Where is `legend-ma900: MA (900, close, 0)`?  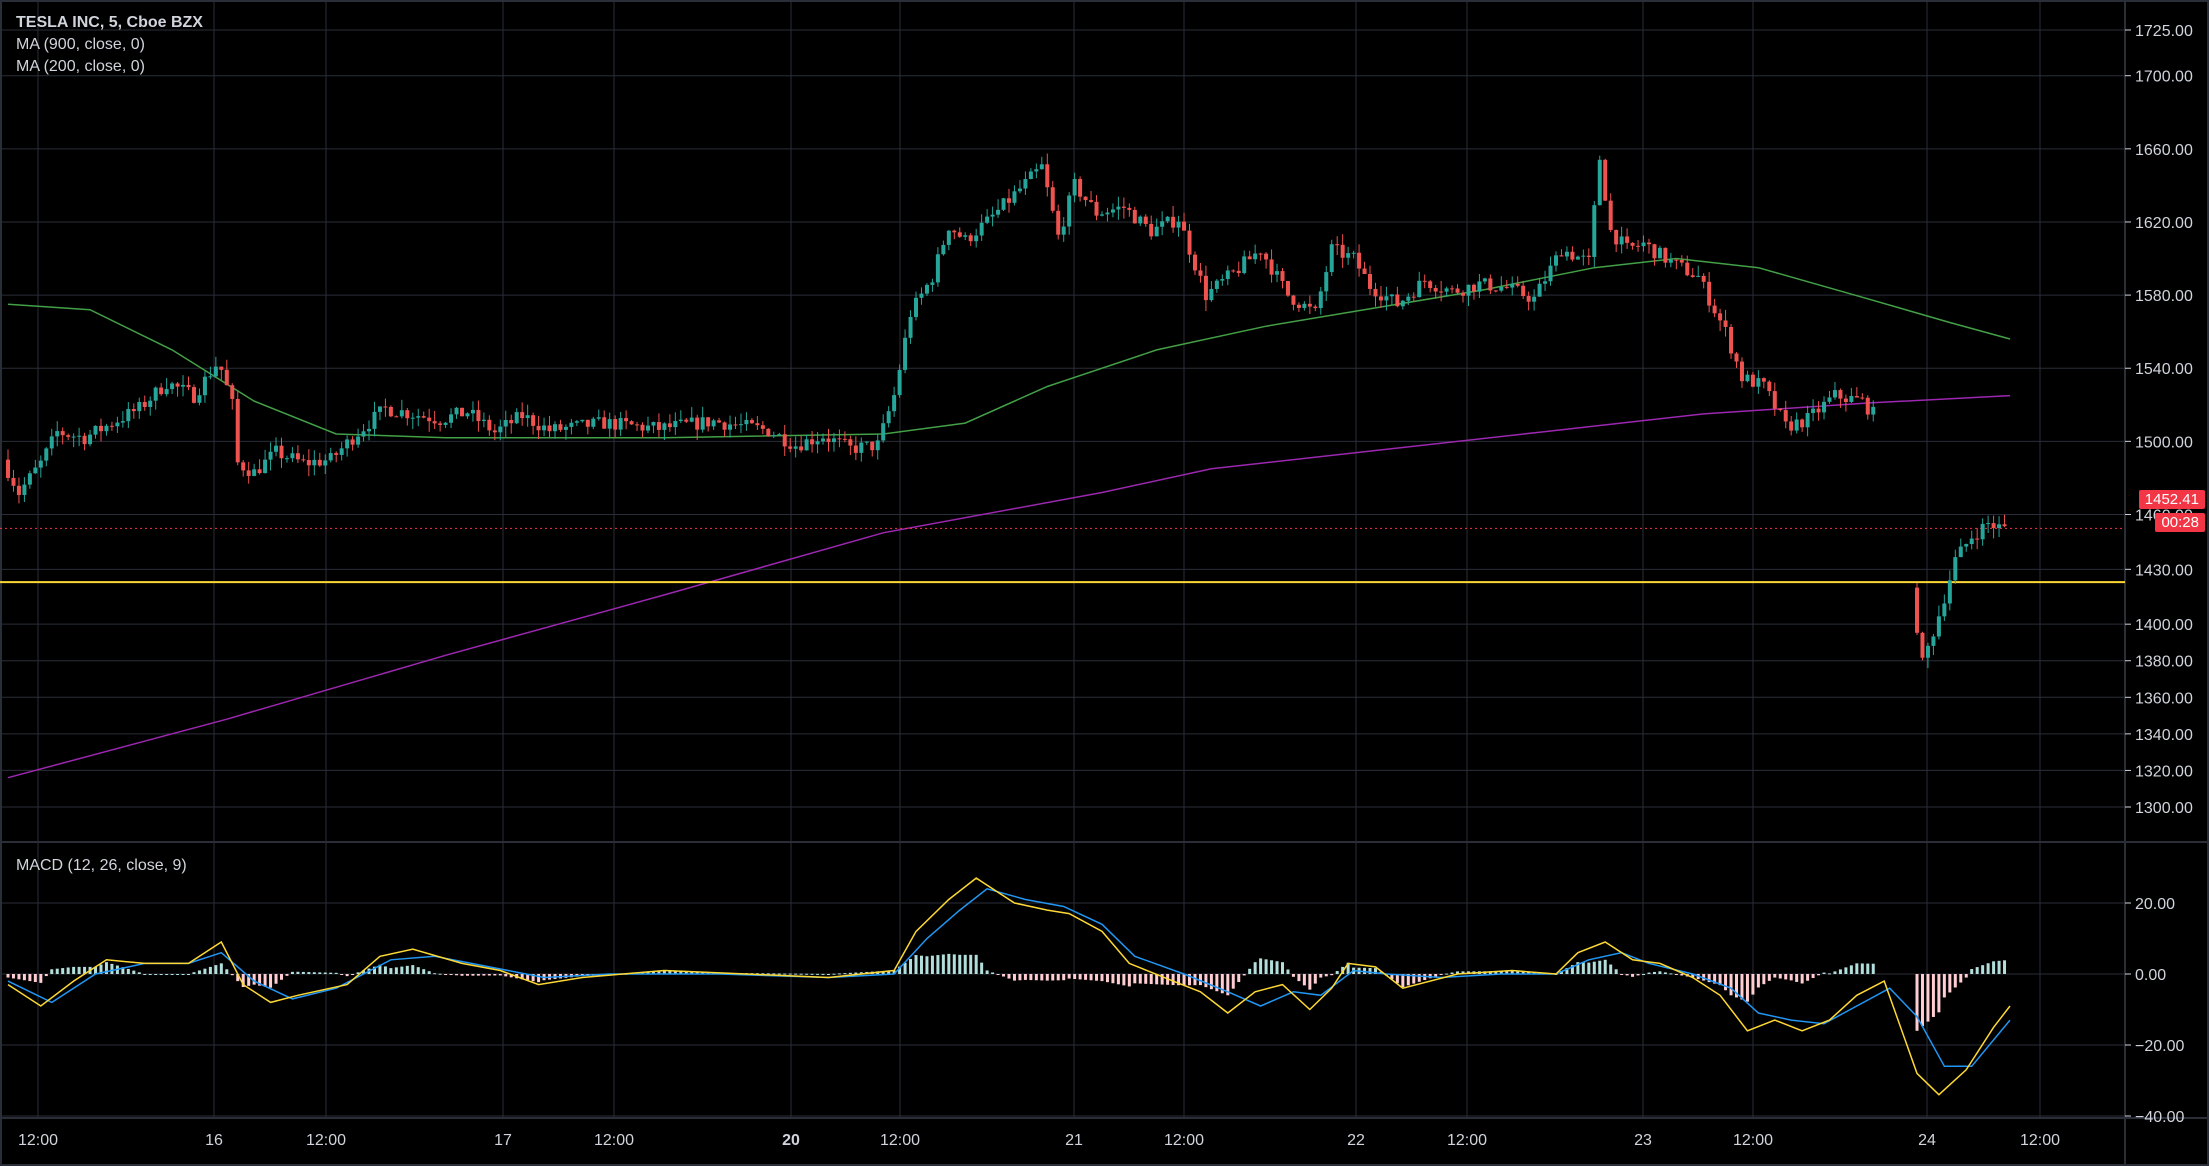
legend-ma900: MA (900, close, 0) is located at coordinates (80, 44).